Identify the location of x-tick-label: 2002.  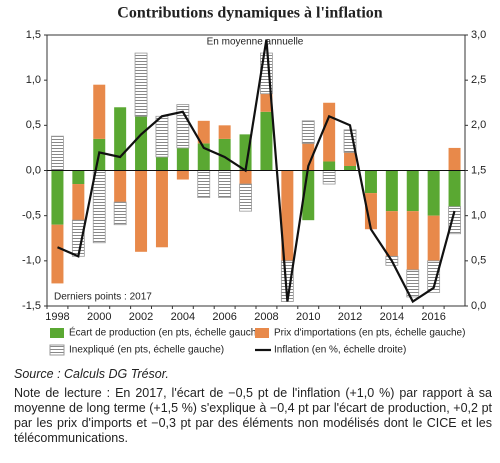
(141, 317).